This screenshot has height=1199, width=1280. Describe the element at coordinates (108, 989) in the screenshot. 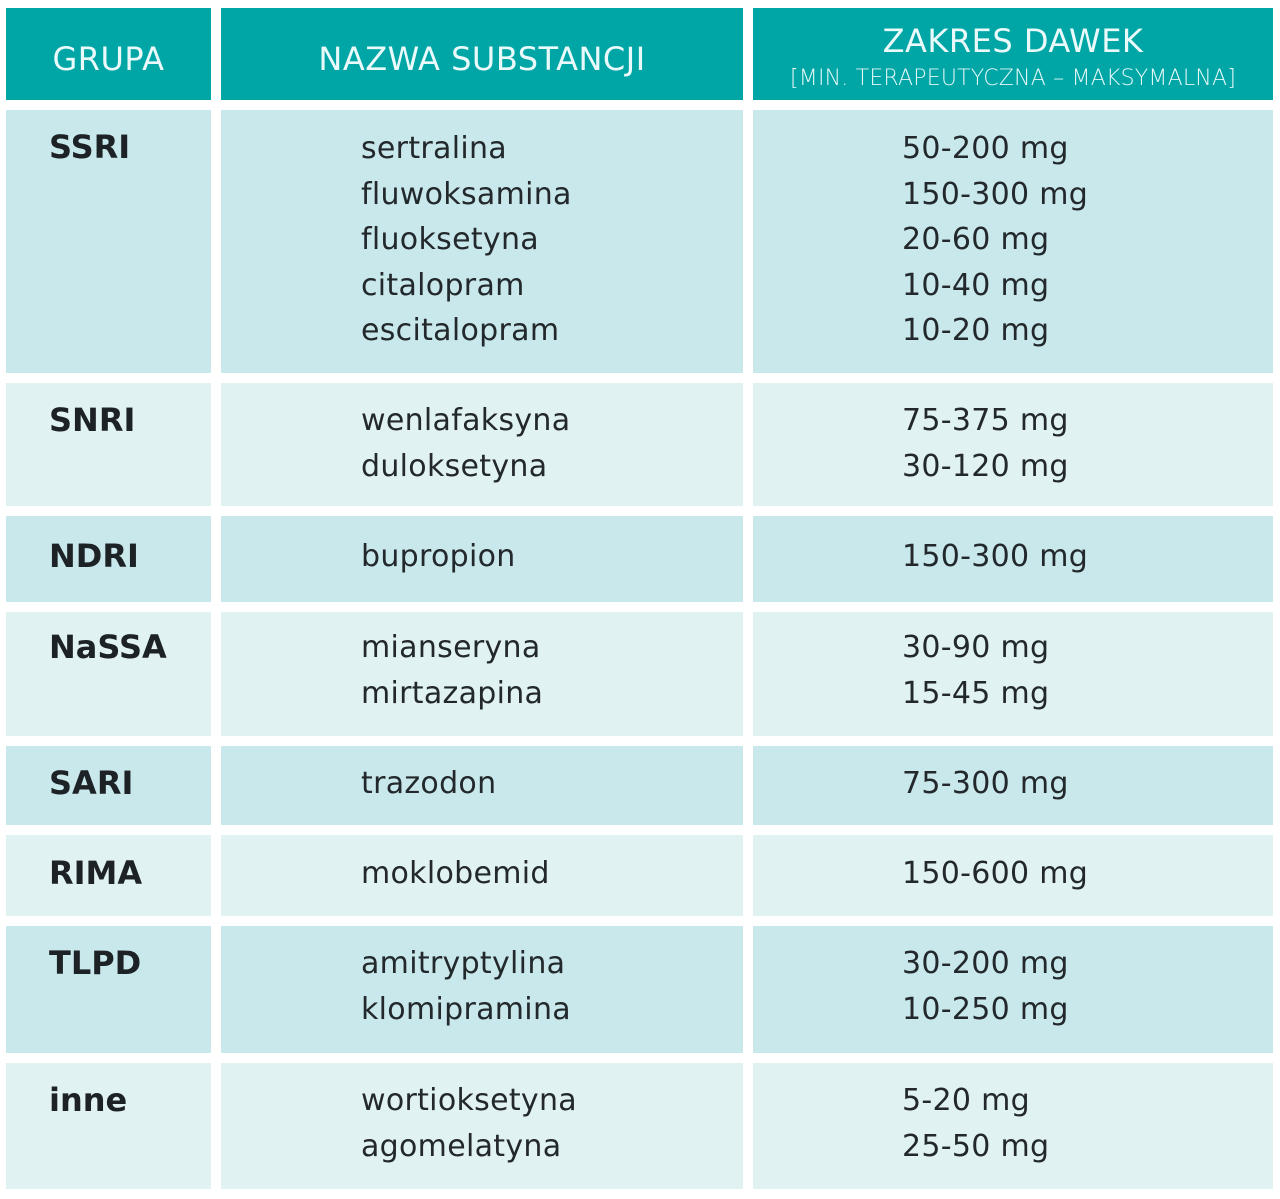

I see `table-row-group-cell: TLPD` at that location.